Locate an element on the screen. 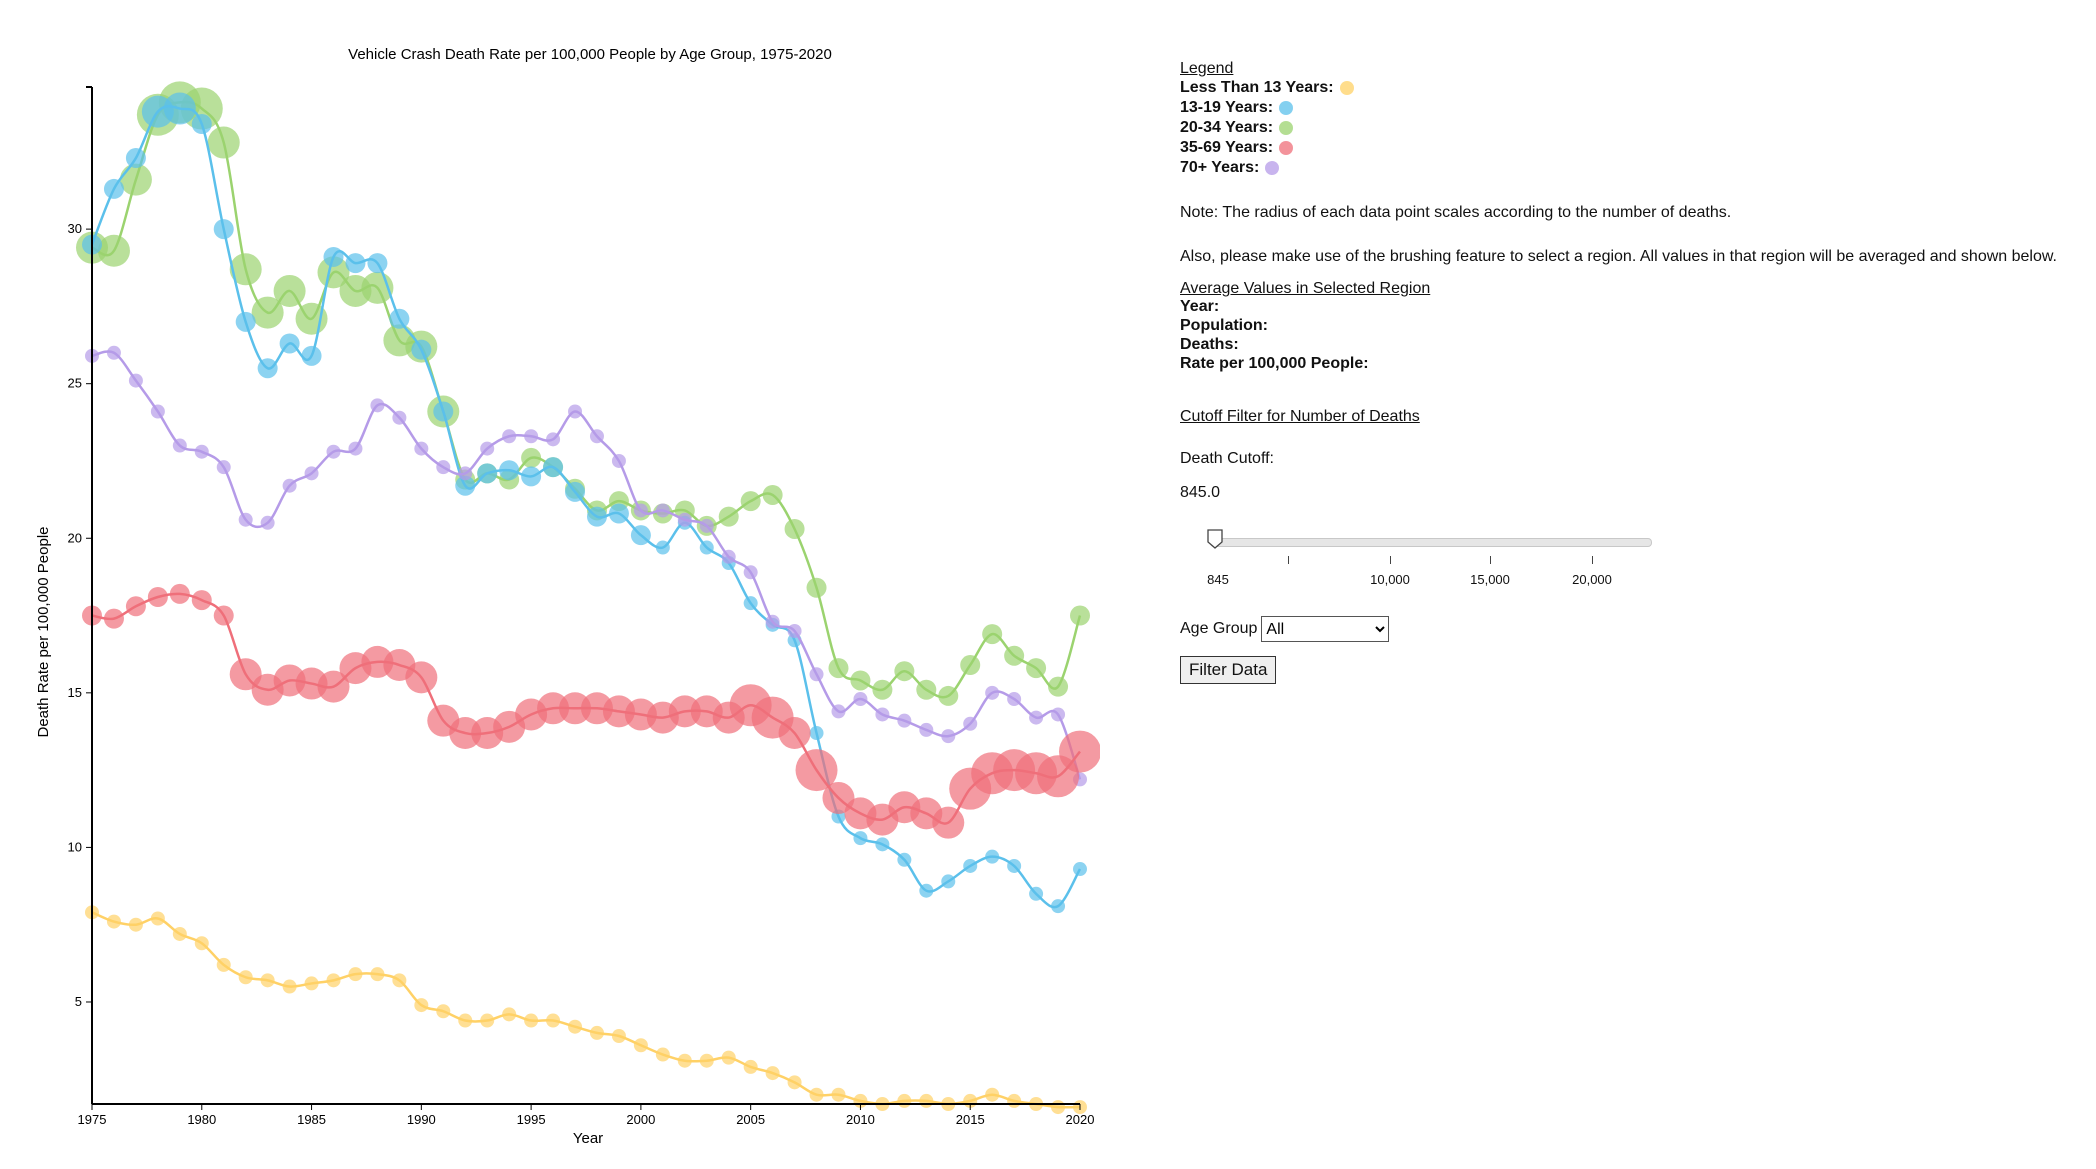  series-less-than-13-years is located at coordinates (586, 1010).